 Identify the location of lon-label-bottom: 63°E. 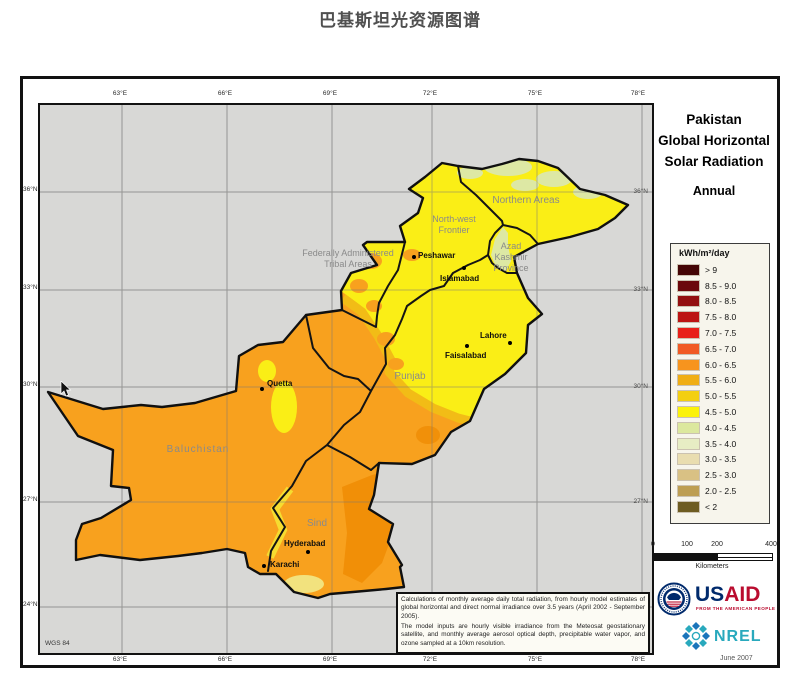
(120, 659).